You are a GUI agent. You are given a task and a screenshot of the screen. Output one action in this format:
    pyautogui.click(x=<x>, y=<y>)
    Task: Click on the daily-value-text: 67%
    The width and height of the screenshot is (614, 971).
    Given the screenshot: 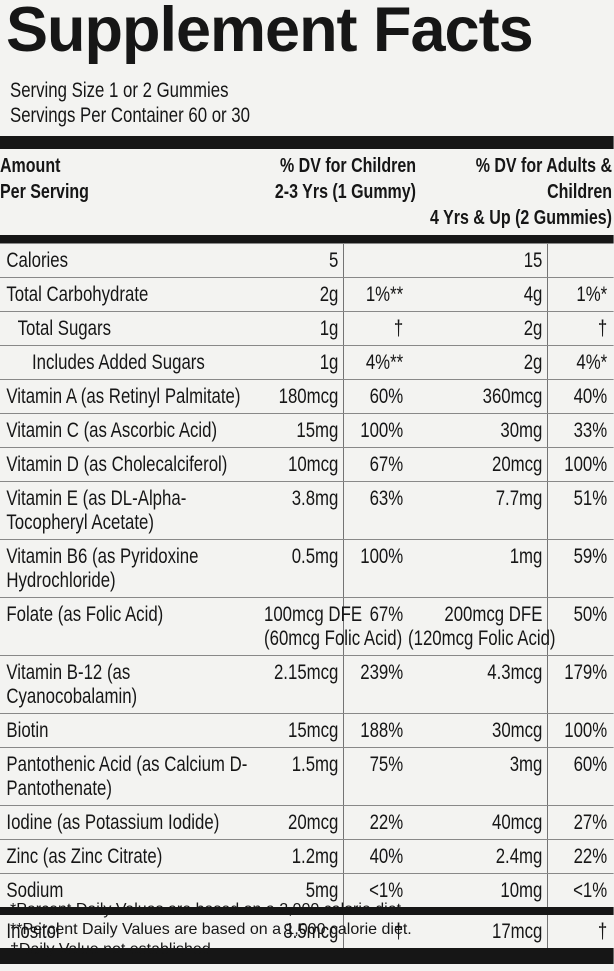 What is the action you would take?
    pyautogui.click(x=386, y=614)
    